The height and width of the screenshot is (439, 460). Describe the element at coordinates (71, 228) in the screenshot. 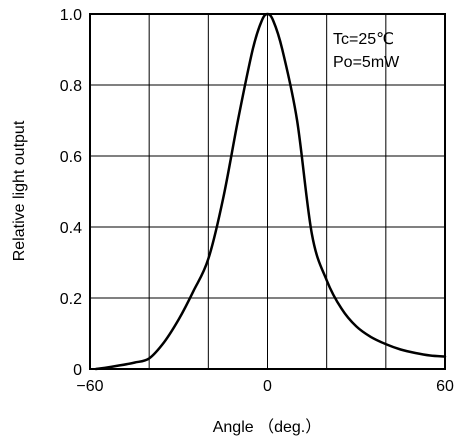

I see `y-tick-label: 0.4` at that location.